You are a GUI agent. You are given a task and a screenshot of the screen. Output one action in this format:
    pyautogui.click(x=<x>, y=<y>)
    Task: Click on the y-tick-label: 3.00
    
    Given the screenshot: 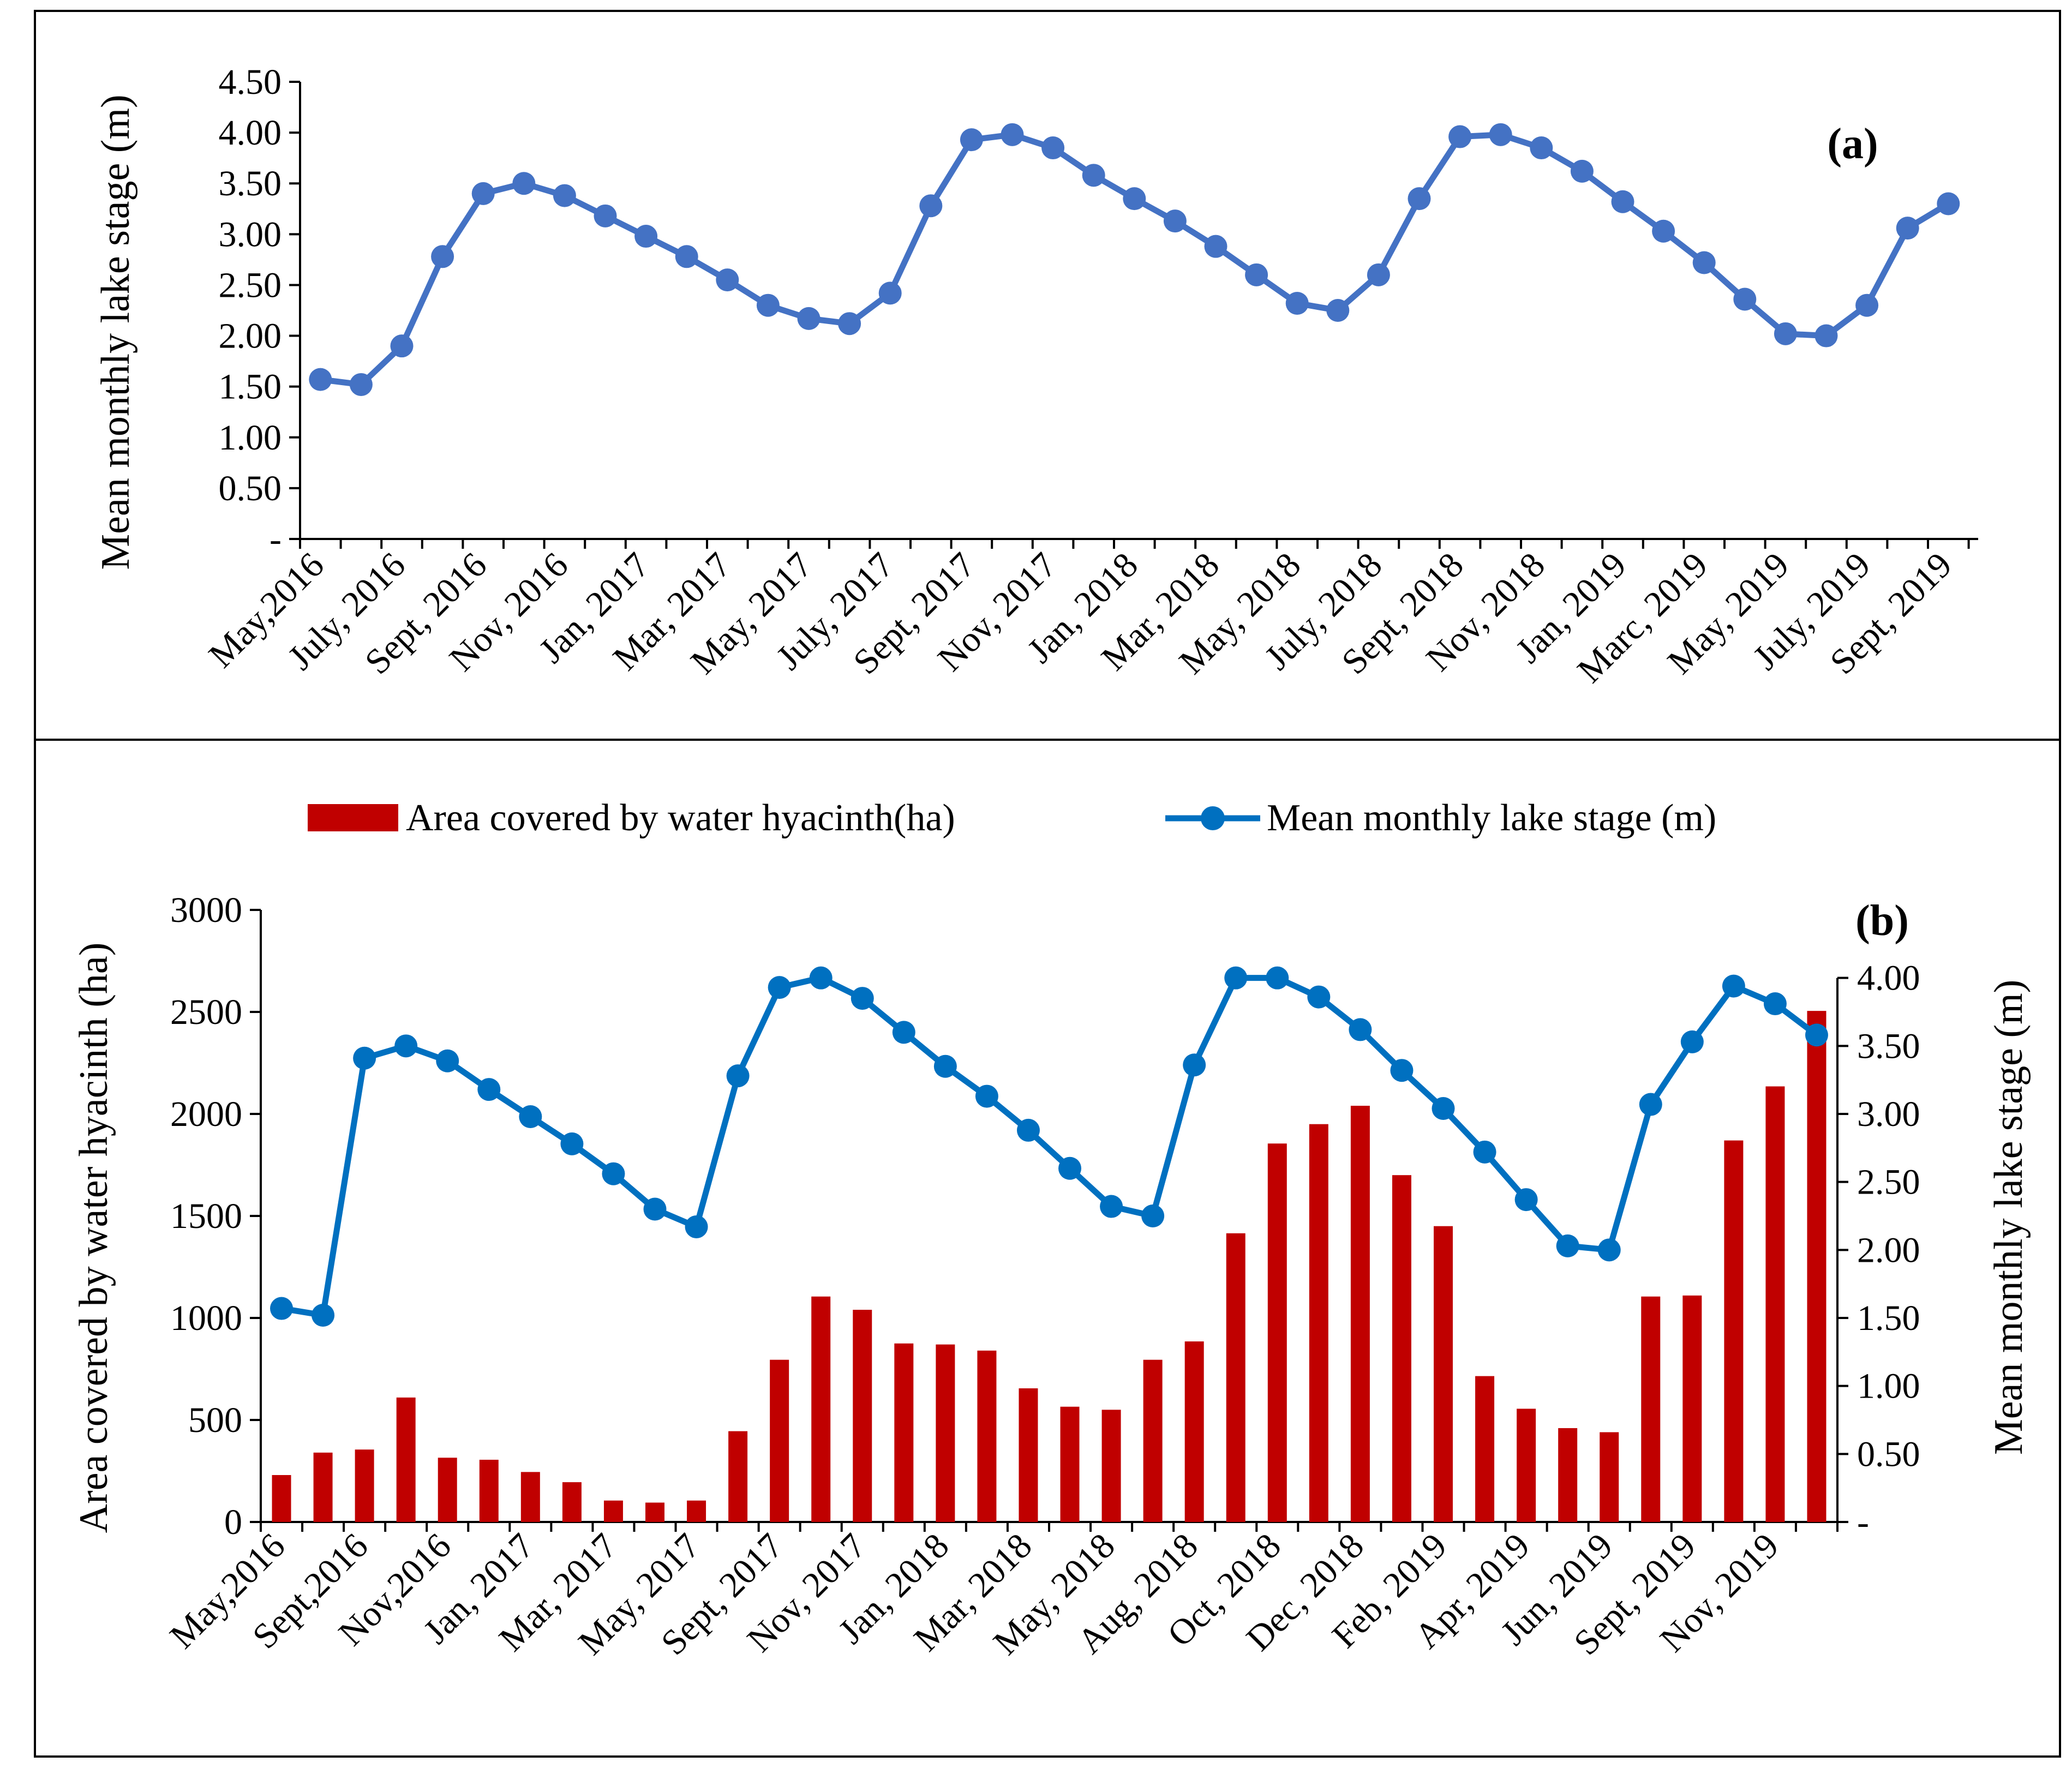 What is the action you would take?
    pyautogui.click(x=250, y=234)
    